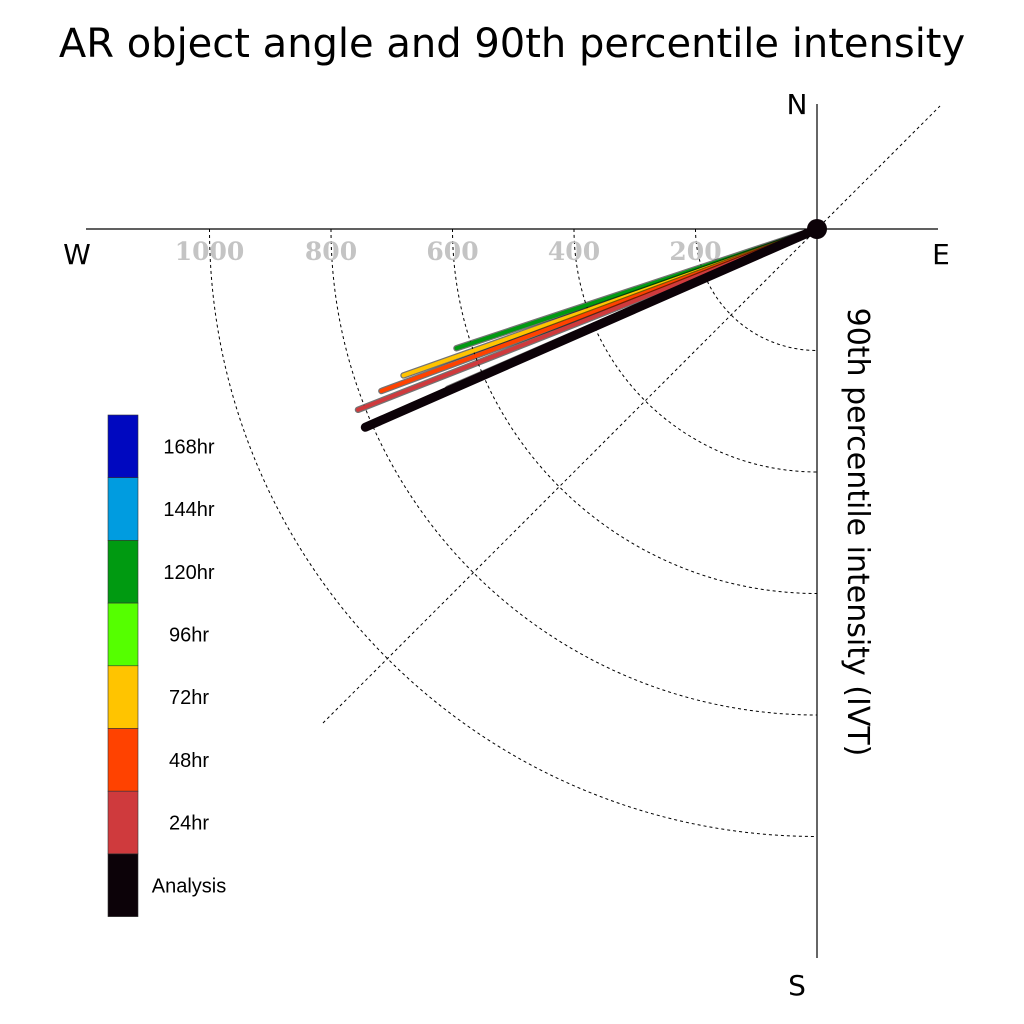 The image size is (1024, 1024). Describe the element at coordinates (188, 573) in the screenshot. I see `legend-label: 120hr` at that location.